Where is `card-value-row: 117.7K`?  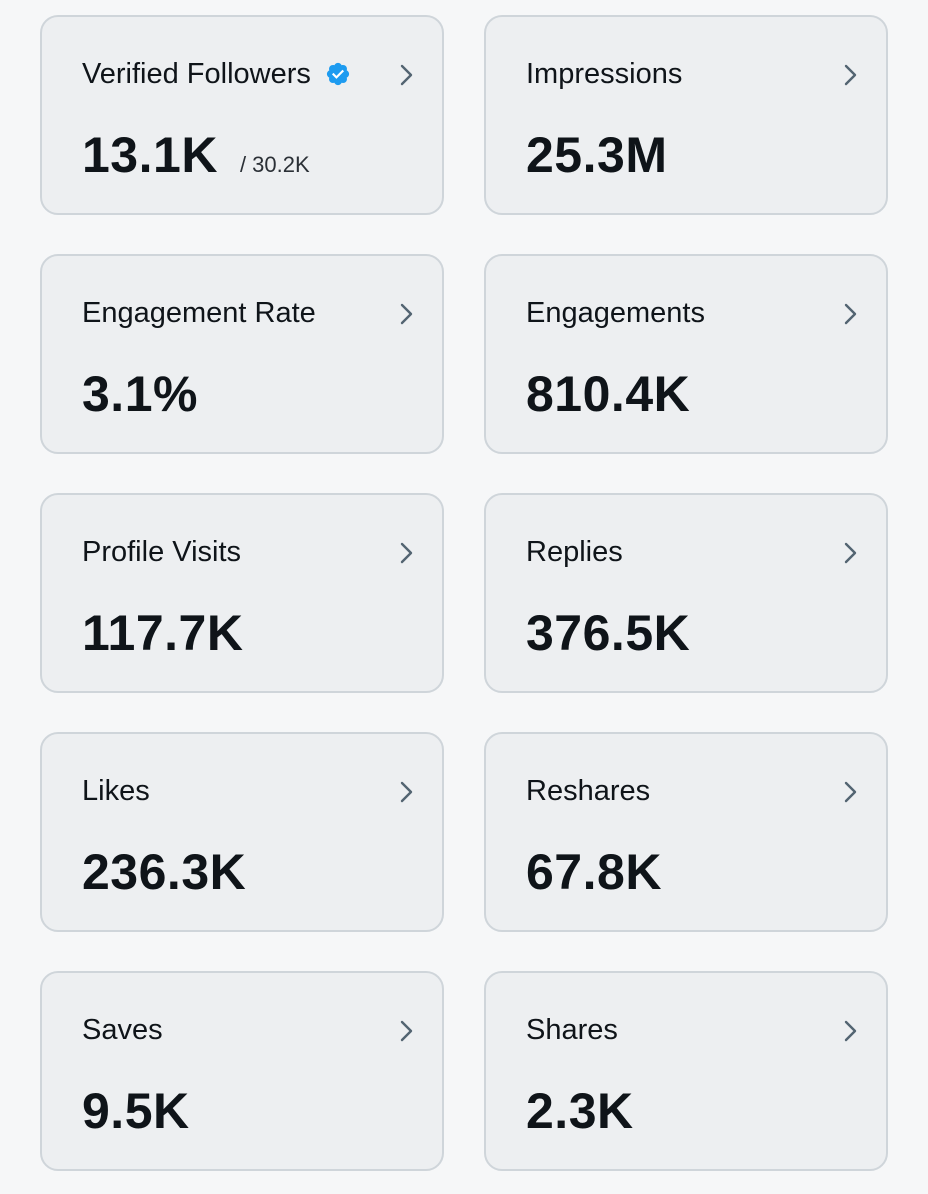
card-value-row: 117.7K is located at coordinates (162, 633).